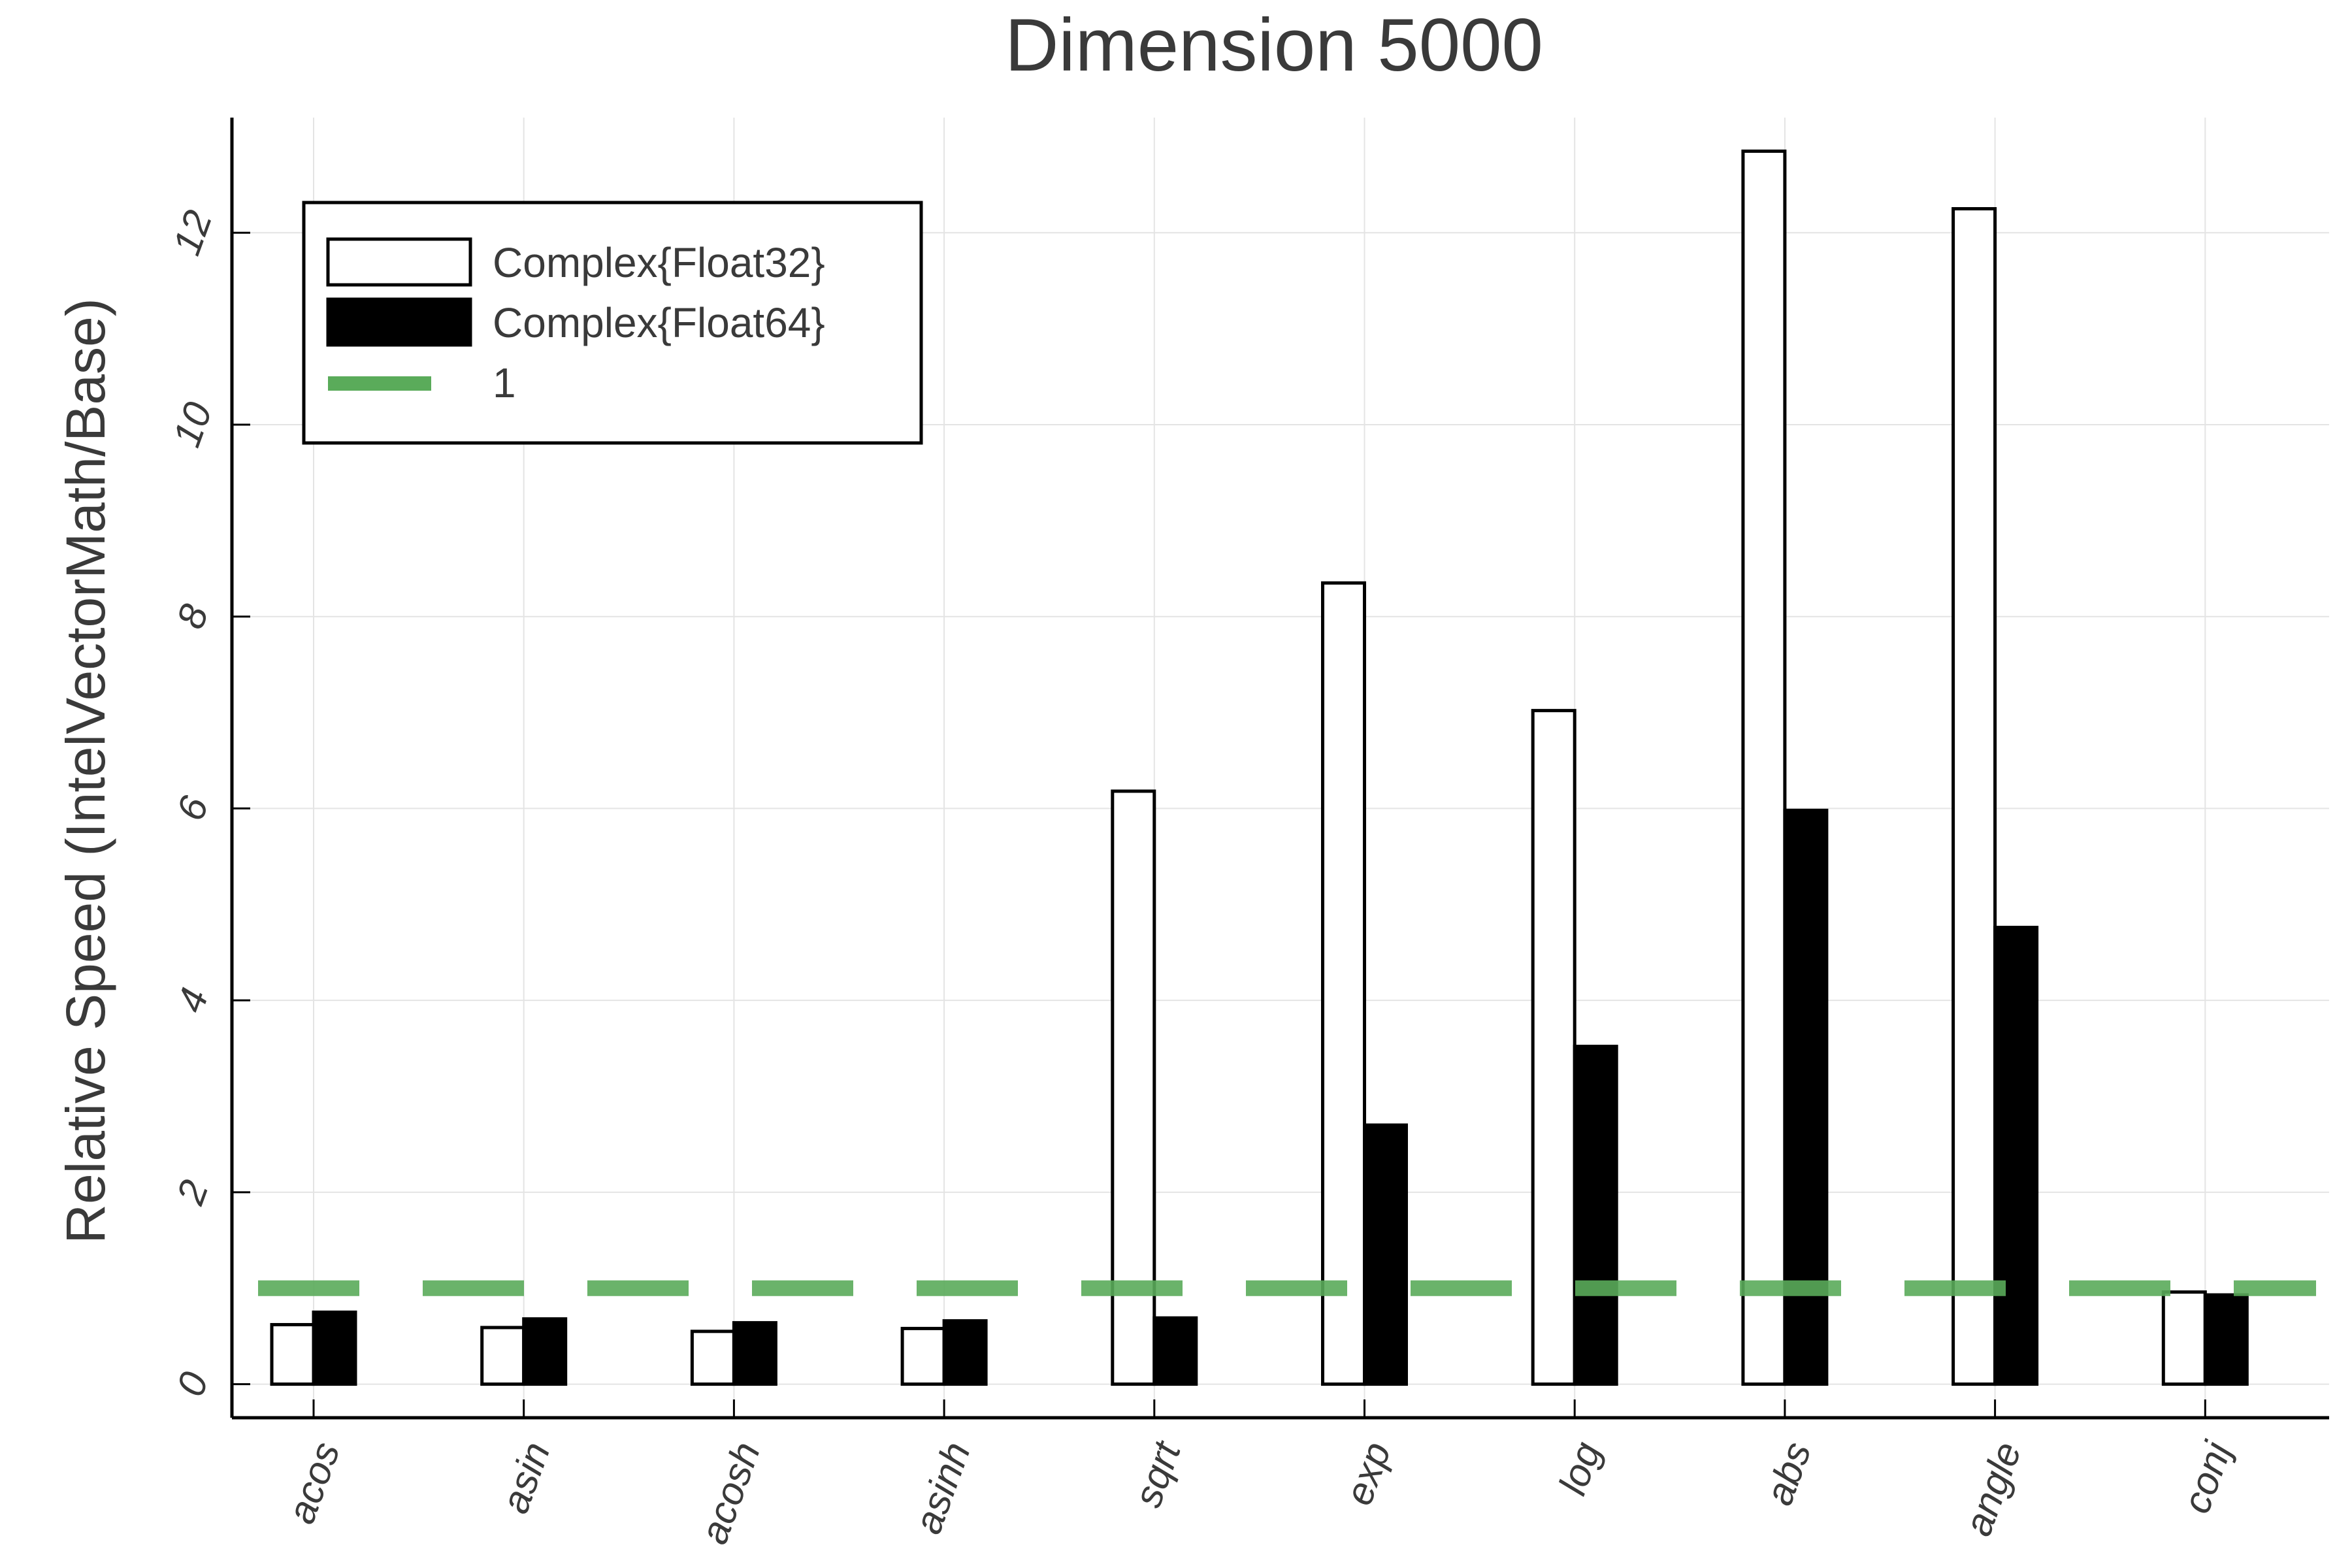 The width and height of the screenshot is (2352, 1568). What do you see at coordinates (2184, 1338) in the screenshot?
I see `bar-float32-conj` at bounding box center [2184, 1338].